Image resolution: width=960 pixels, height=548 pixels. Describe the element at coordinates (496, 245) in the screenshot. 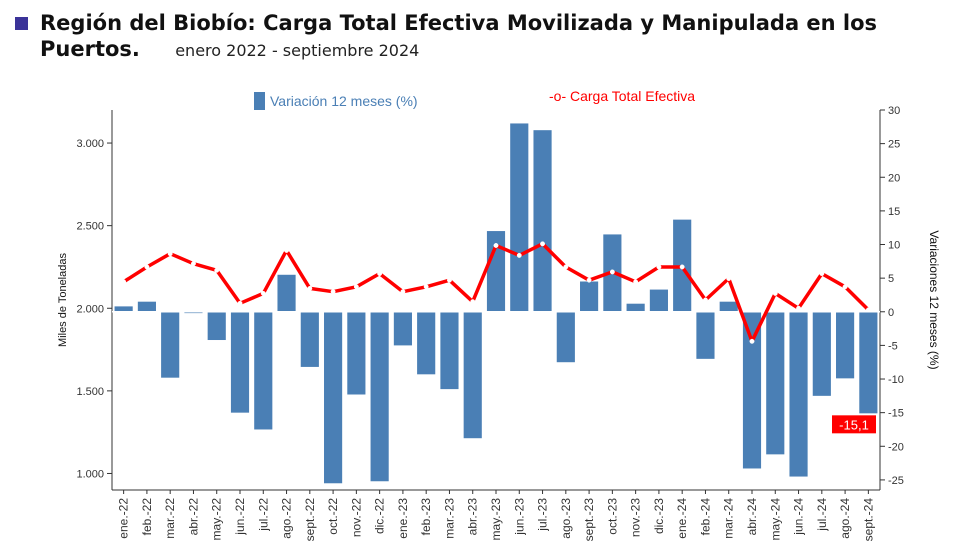

I see `line-point-may.-23` at that location.